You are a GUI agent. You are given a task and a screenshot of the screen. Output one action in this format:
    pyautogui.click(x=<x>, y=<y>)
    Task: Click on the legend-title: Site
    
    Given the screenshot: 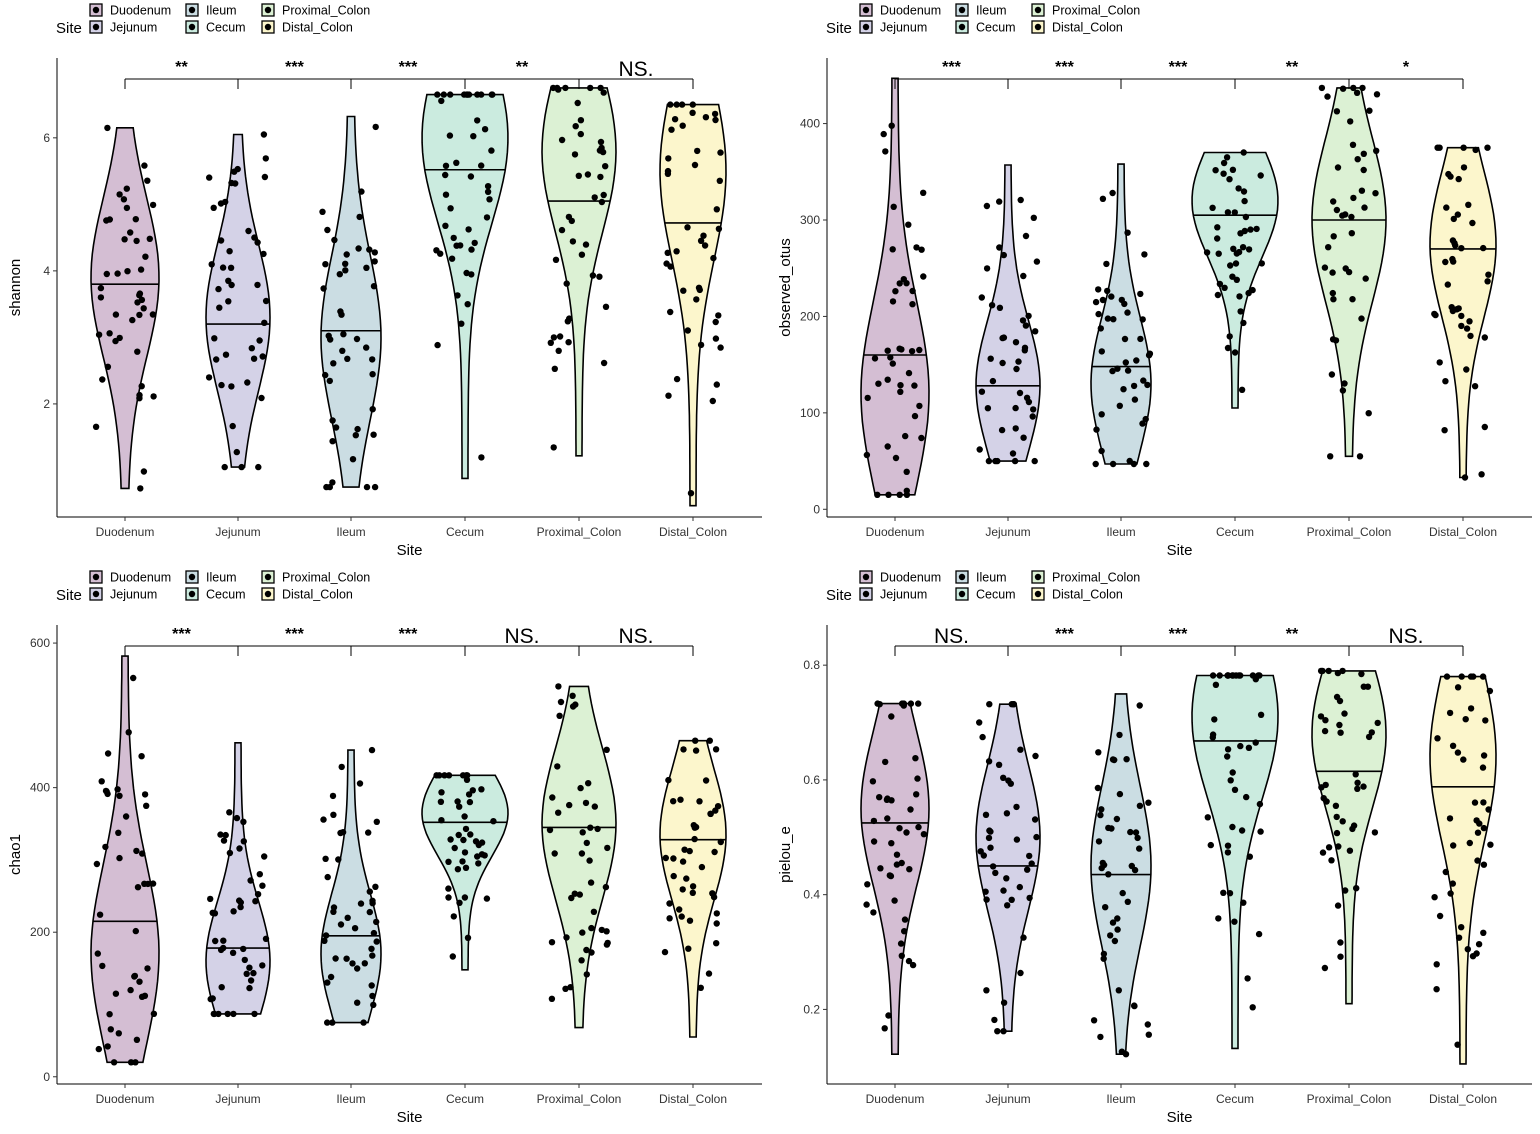 What is the action you would take?
    pyautogui.click(x=69, y=595)
    